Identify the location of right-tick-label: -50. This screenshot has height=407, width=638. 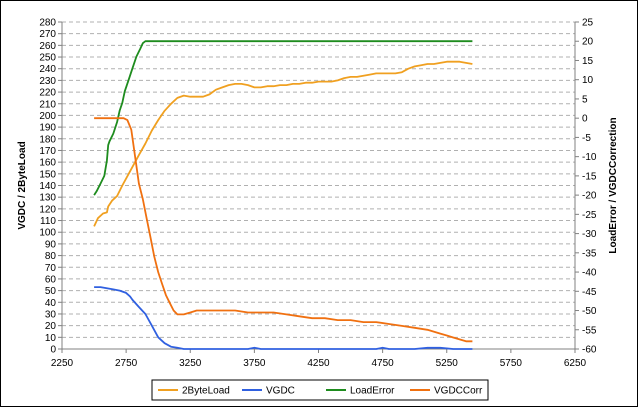
(589, 311).